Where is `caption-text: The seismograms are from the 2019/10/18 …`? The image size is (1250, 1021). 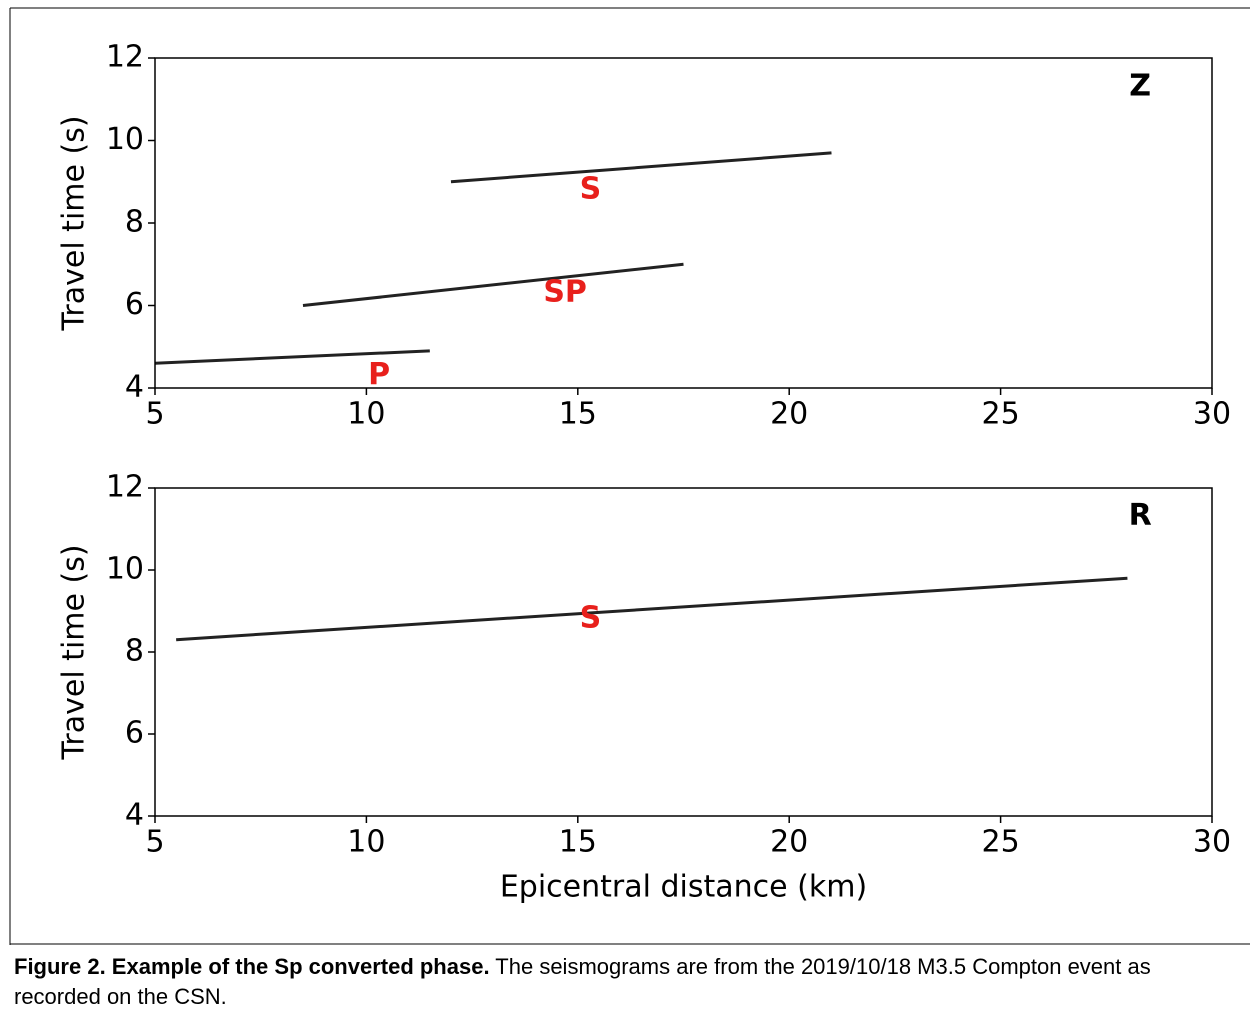 caption-text: The seismograms are from the 2019/10/18 … is located at coordinates (582, 981).